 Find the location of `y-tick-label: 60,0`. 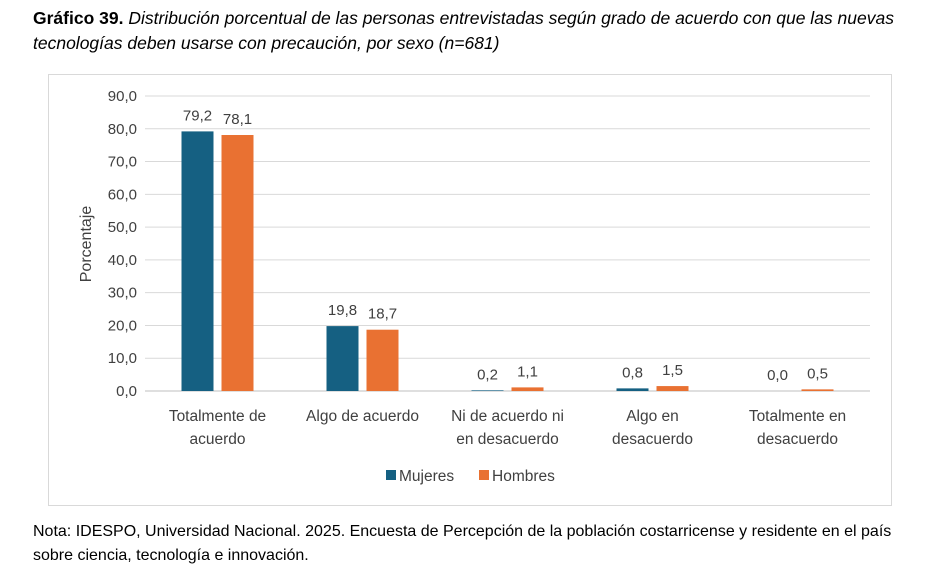

y-tick-label: 60,0 is located at coordinates (122, 194).